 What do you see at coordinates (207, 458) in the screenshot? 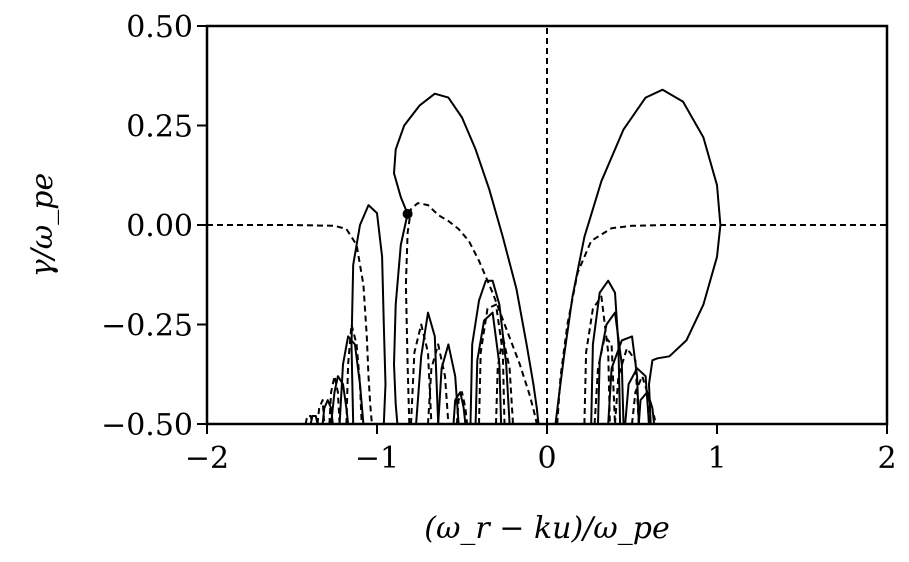
I see `x-tick-label: −2` at bounding box center [207, 458].